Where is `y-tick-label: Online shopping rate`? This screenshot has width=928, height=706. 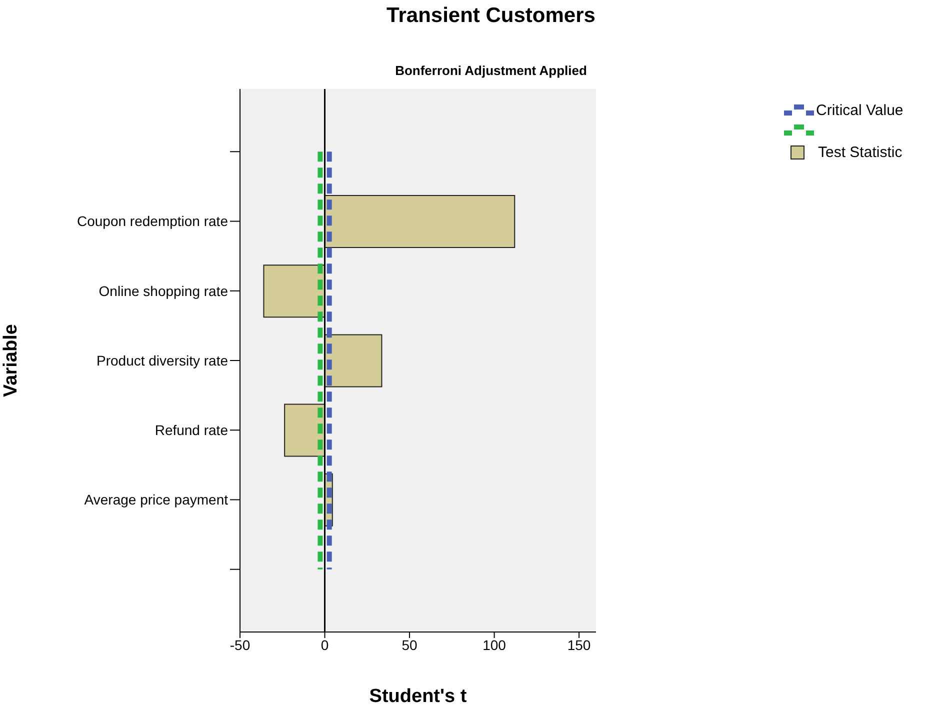 y-tick-label: Online shopping rate is located at coordinates (163, 290).